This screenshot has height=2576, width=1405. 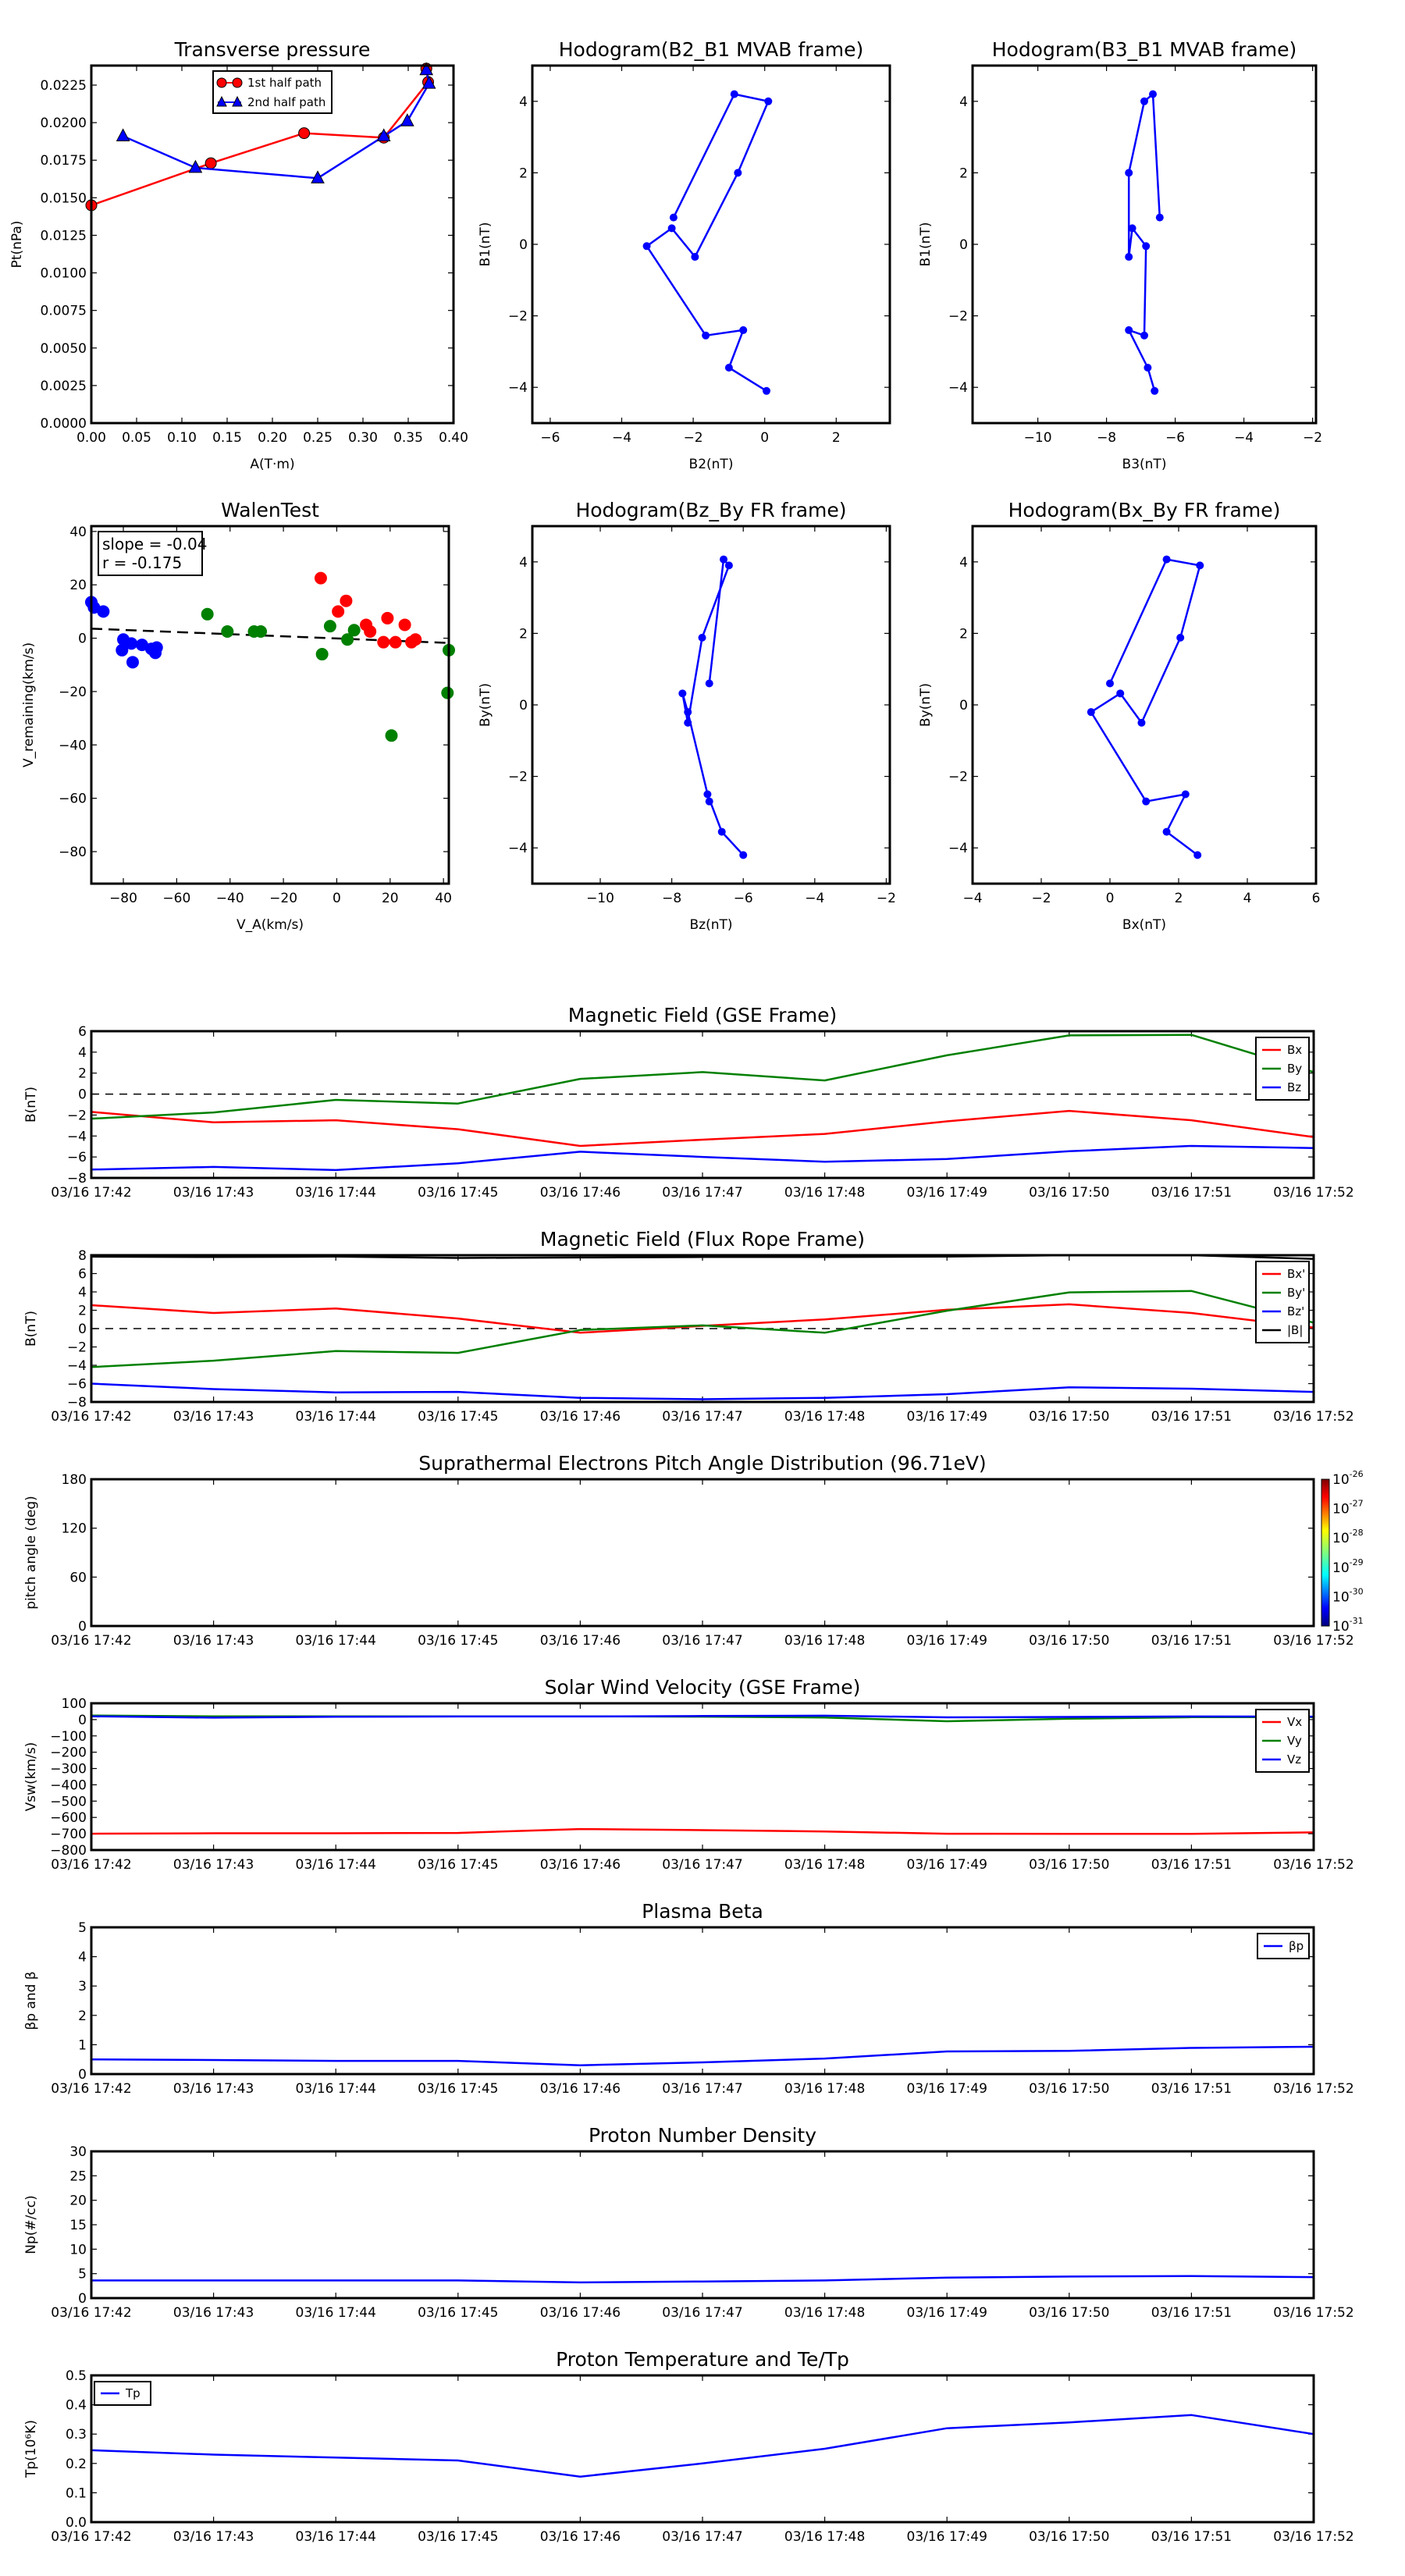 I want to click on series-By-line, so click(x=703, y=1077).